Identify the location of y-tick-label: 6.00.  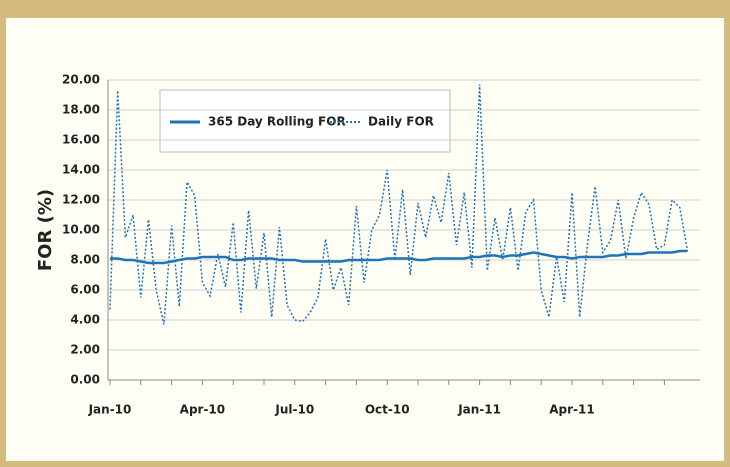
(85, 290).